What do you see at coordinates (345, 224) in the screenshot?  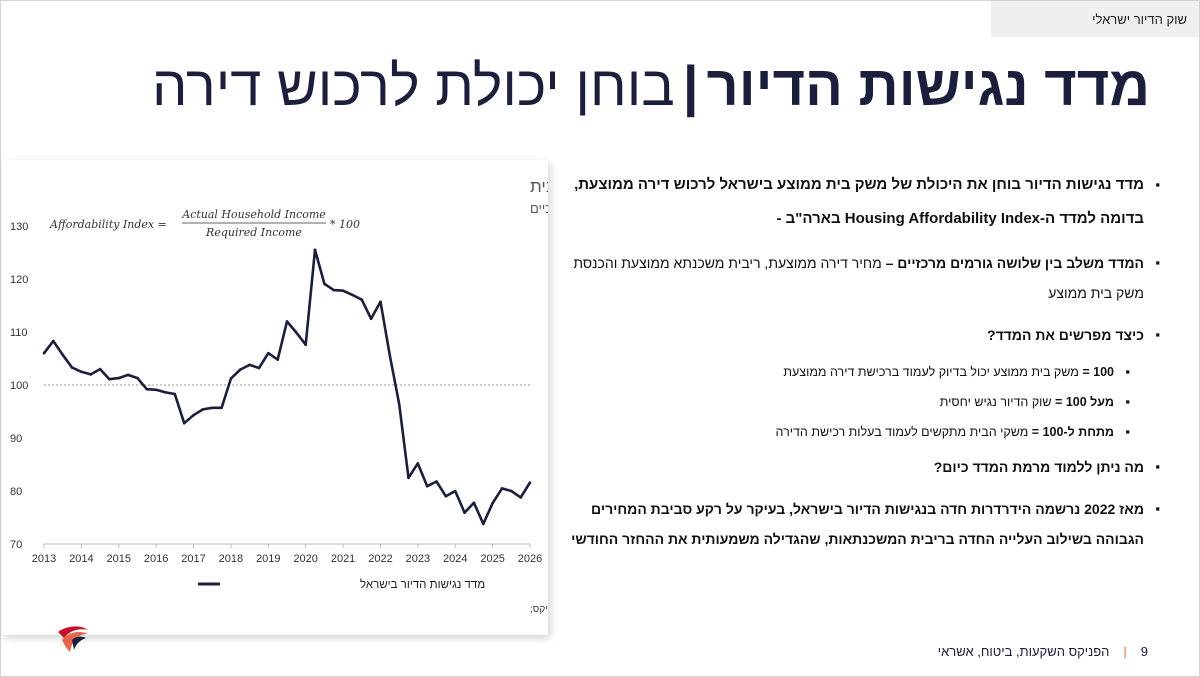 I see `formula-suffix: * 100` at bounding box center [345, 224].